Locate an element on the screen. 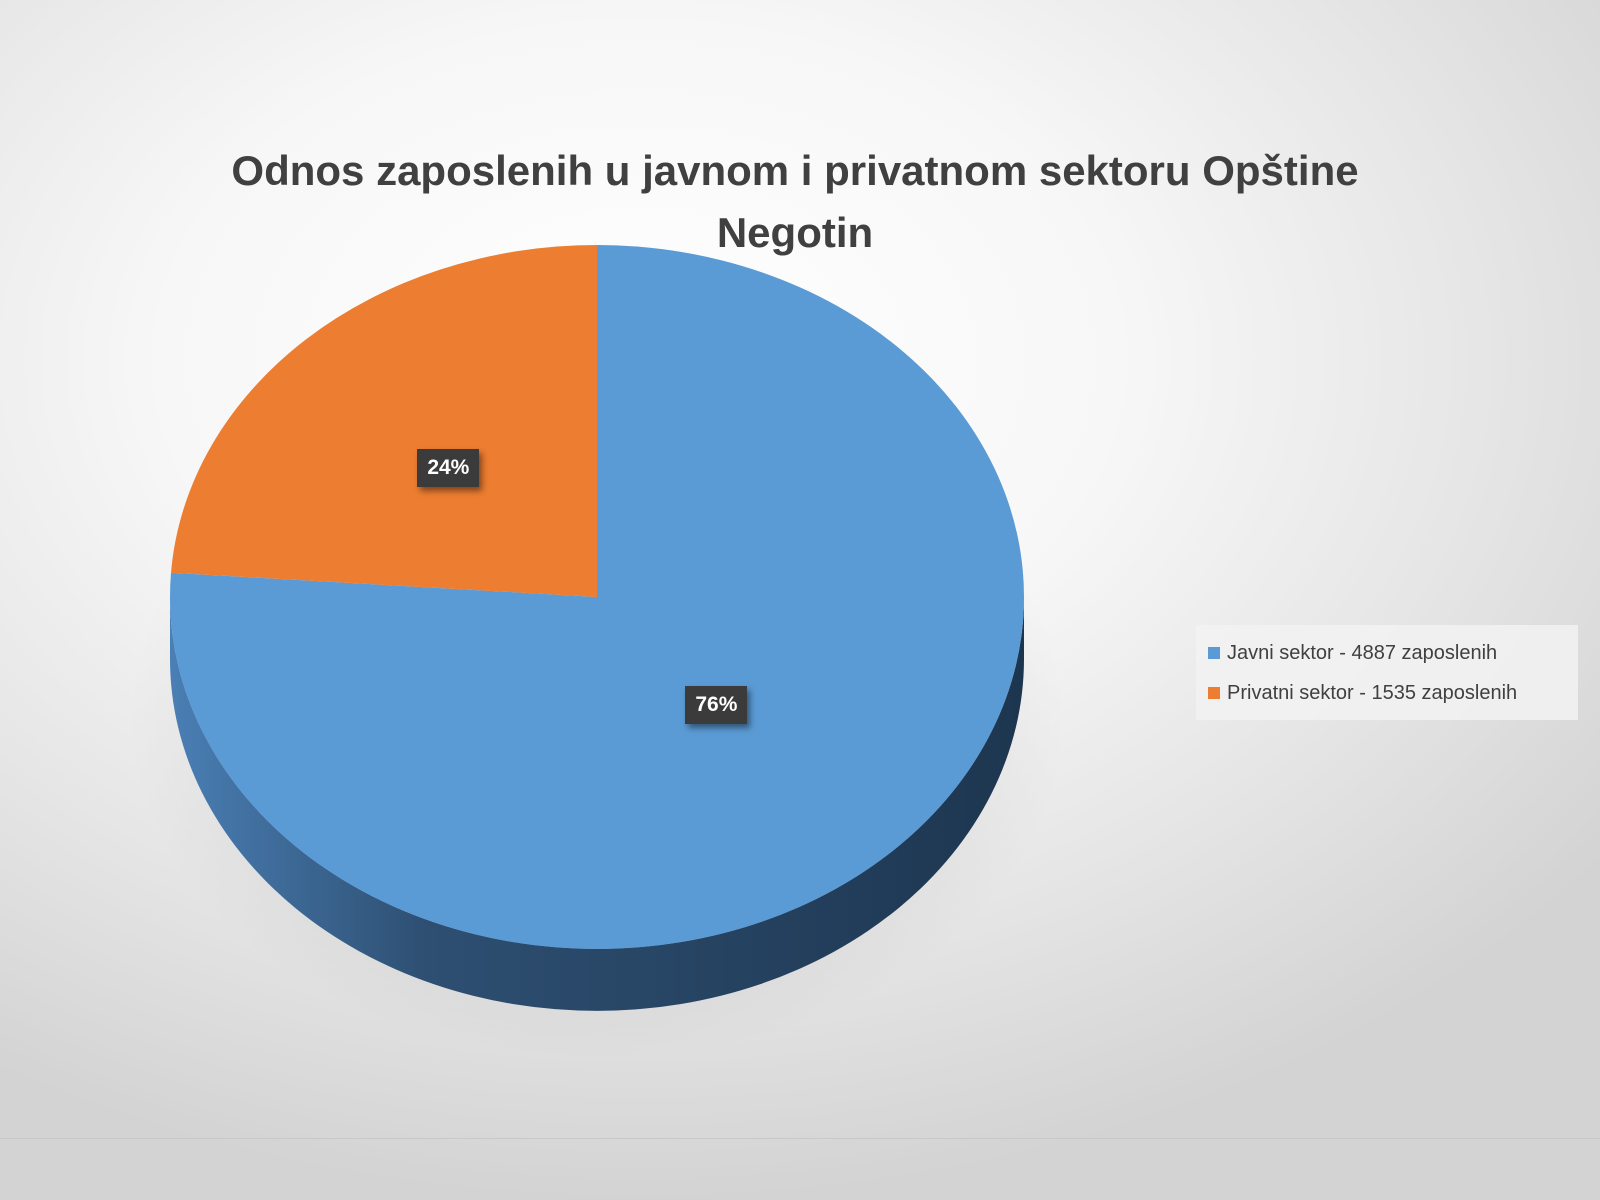  legend-swatch-javni is located at coordinates (1214, 653).